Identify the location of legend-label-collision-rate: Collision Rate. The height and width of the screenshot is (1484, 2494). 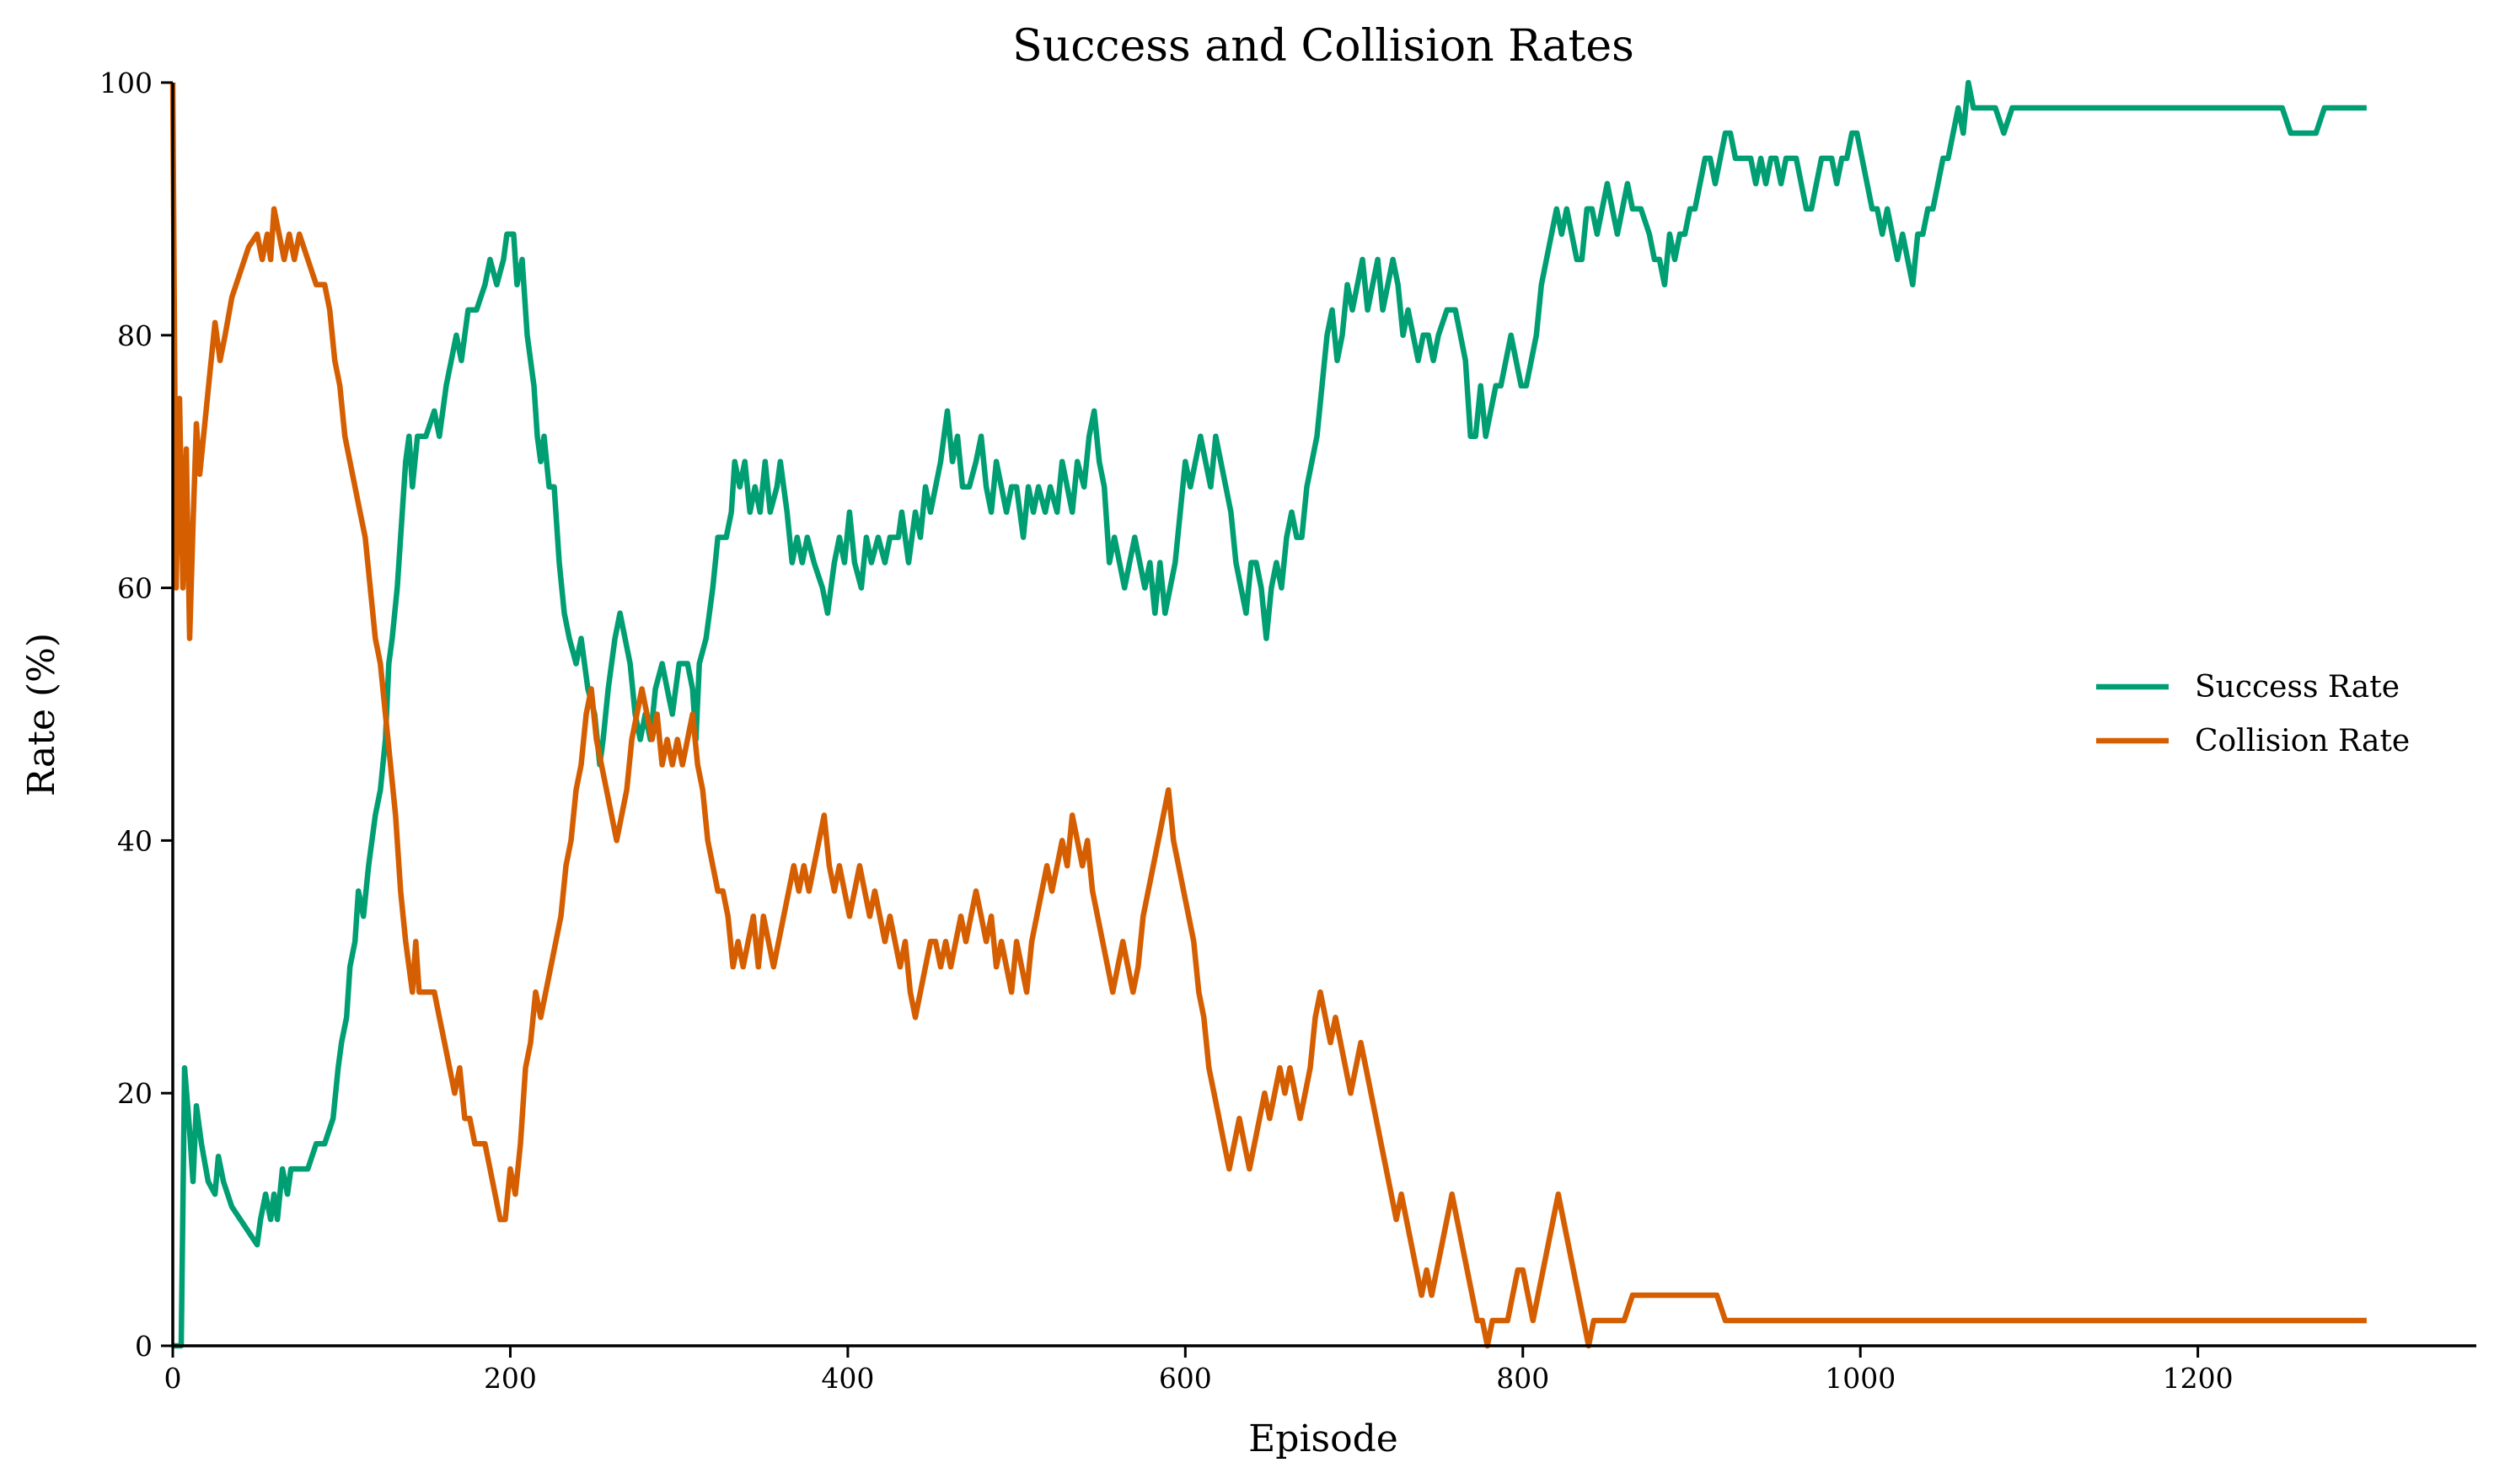
(2303, 741).